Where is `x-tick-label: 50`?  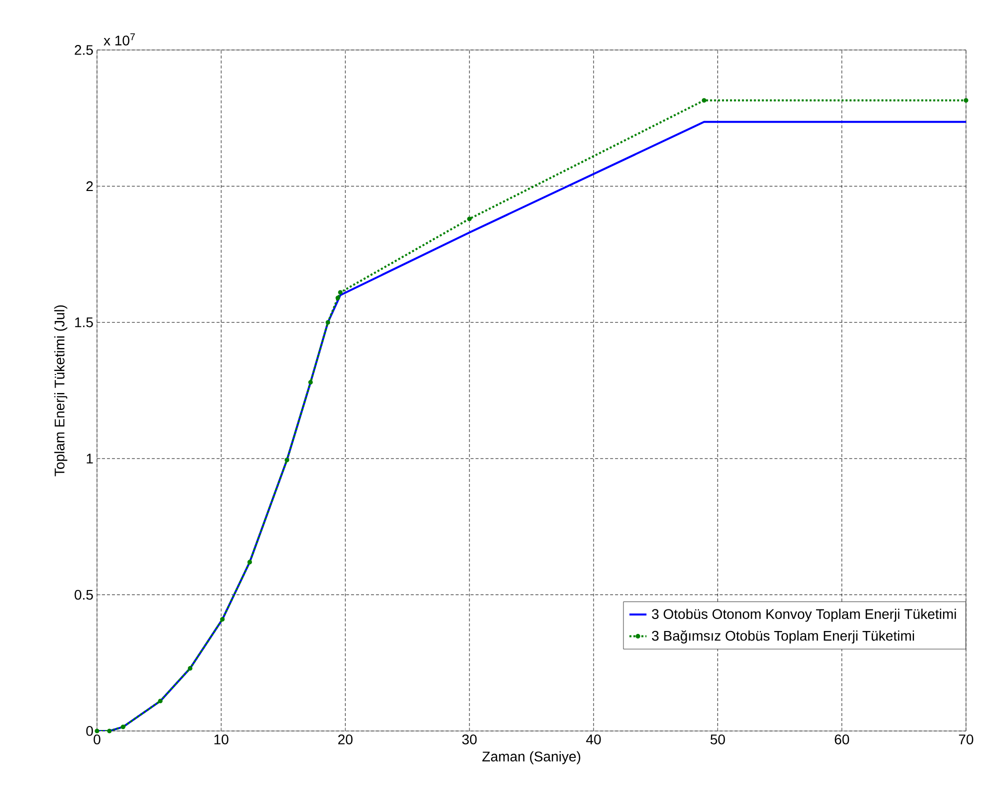 x-tick-label: 50 is located at coordinates (717, 739).